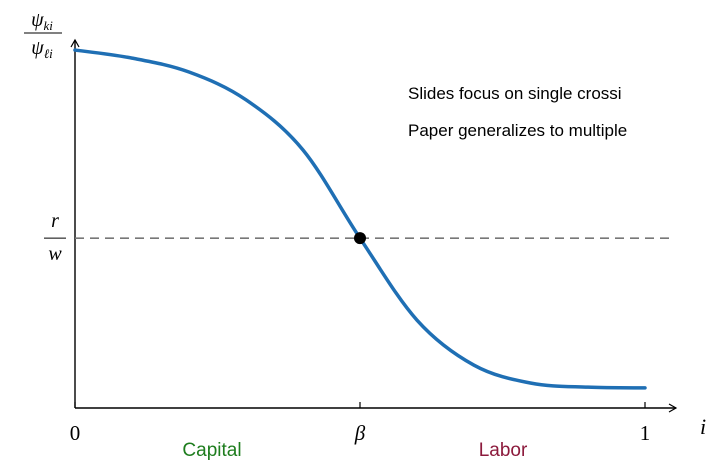 The width and height of the screenshot is (710, 463). I want to click on x-tick-label: β, so click(360, 433).